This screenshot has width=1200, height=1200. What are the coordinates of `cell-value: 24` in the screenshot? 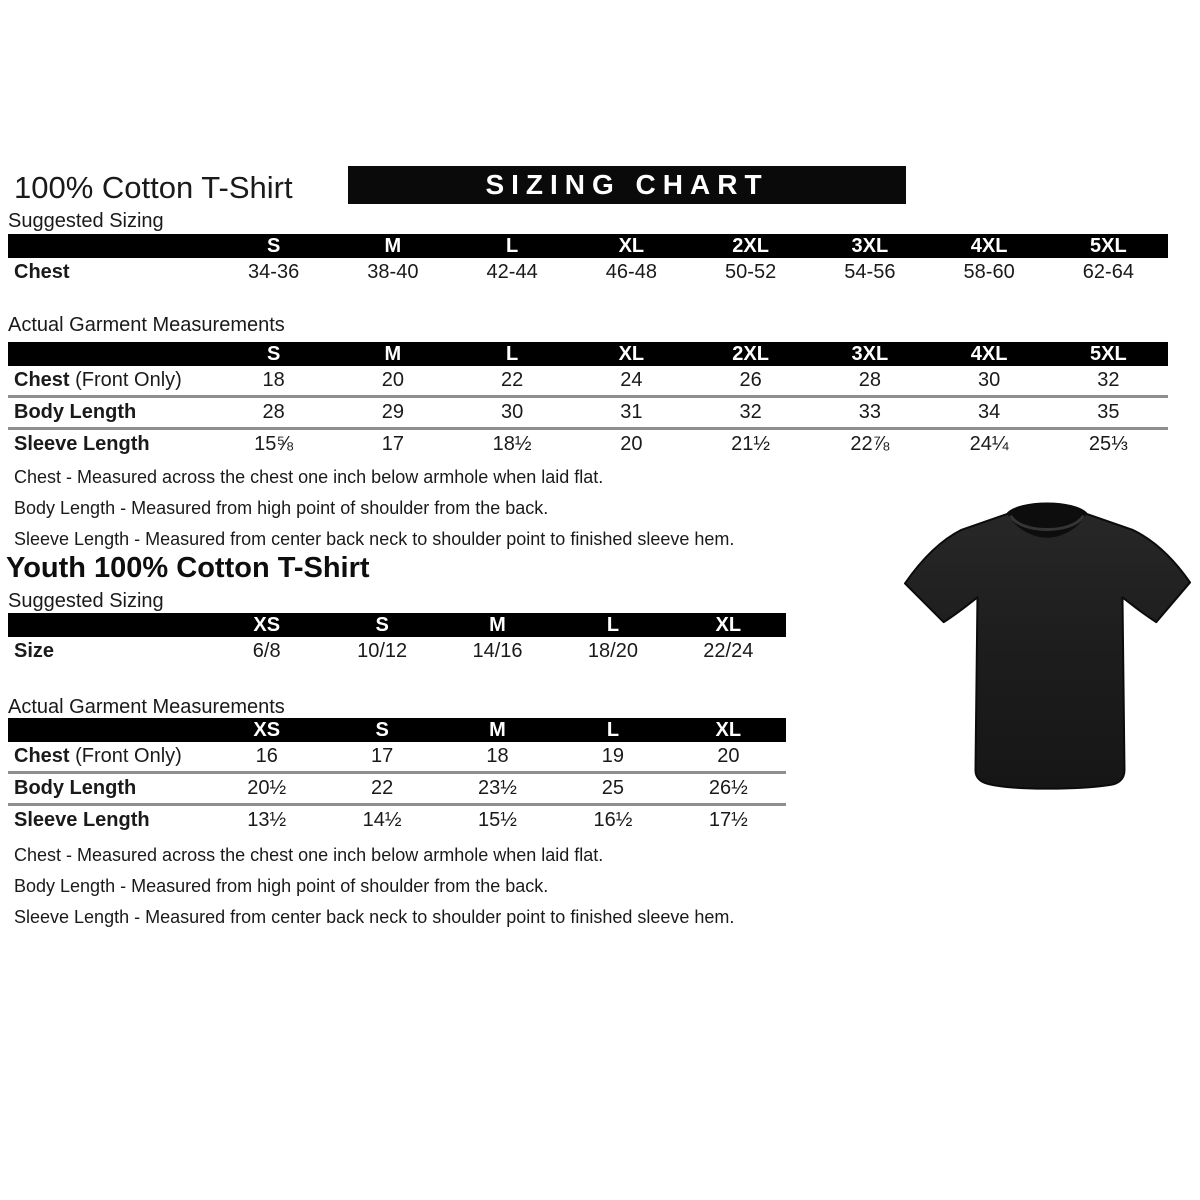 It's located at (631, 380).